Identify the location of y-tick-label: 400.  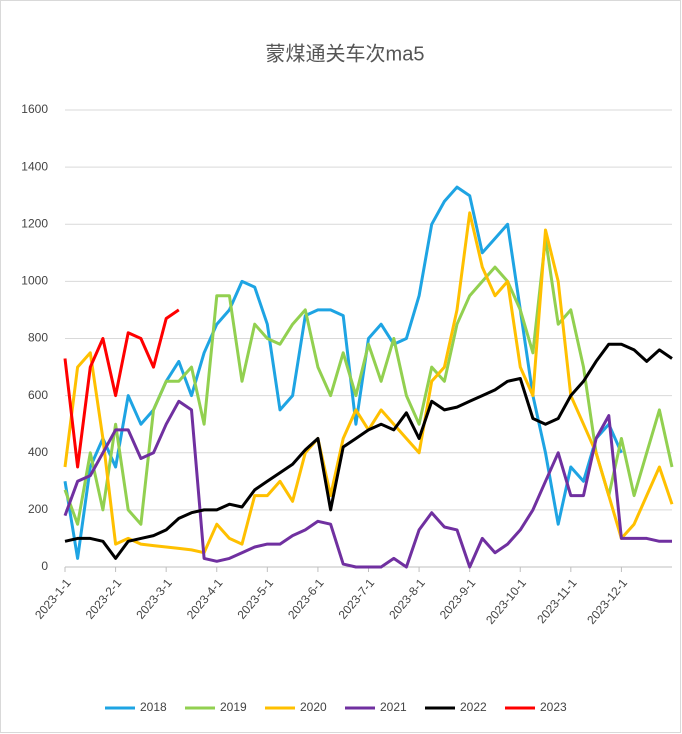
(38, 452).